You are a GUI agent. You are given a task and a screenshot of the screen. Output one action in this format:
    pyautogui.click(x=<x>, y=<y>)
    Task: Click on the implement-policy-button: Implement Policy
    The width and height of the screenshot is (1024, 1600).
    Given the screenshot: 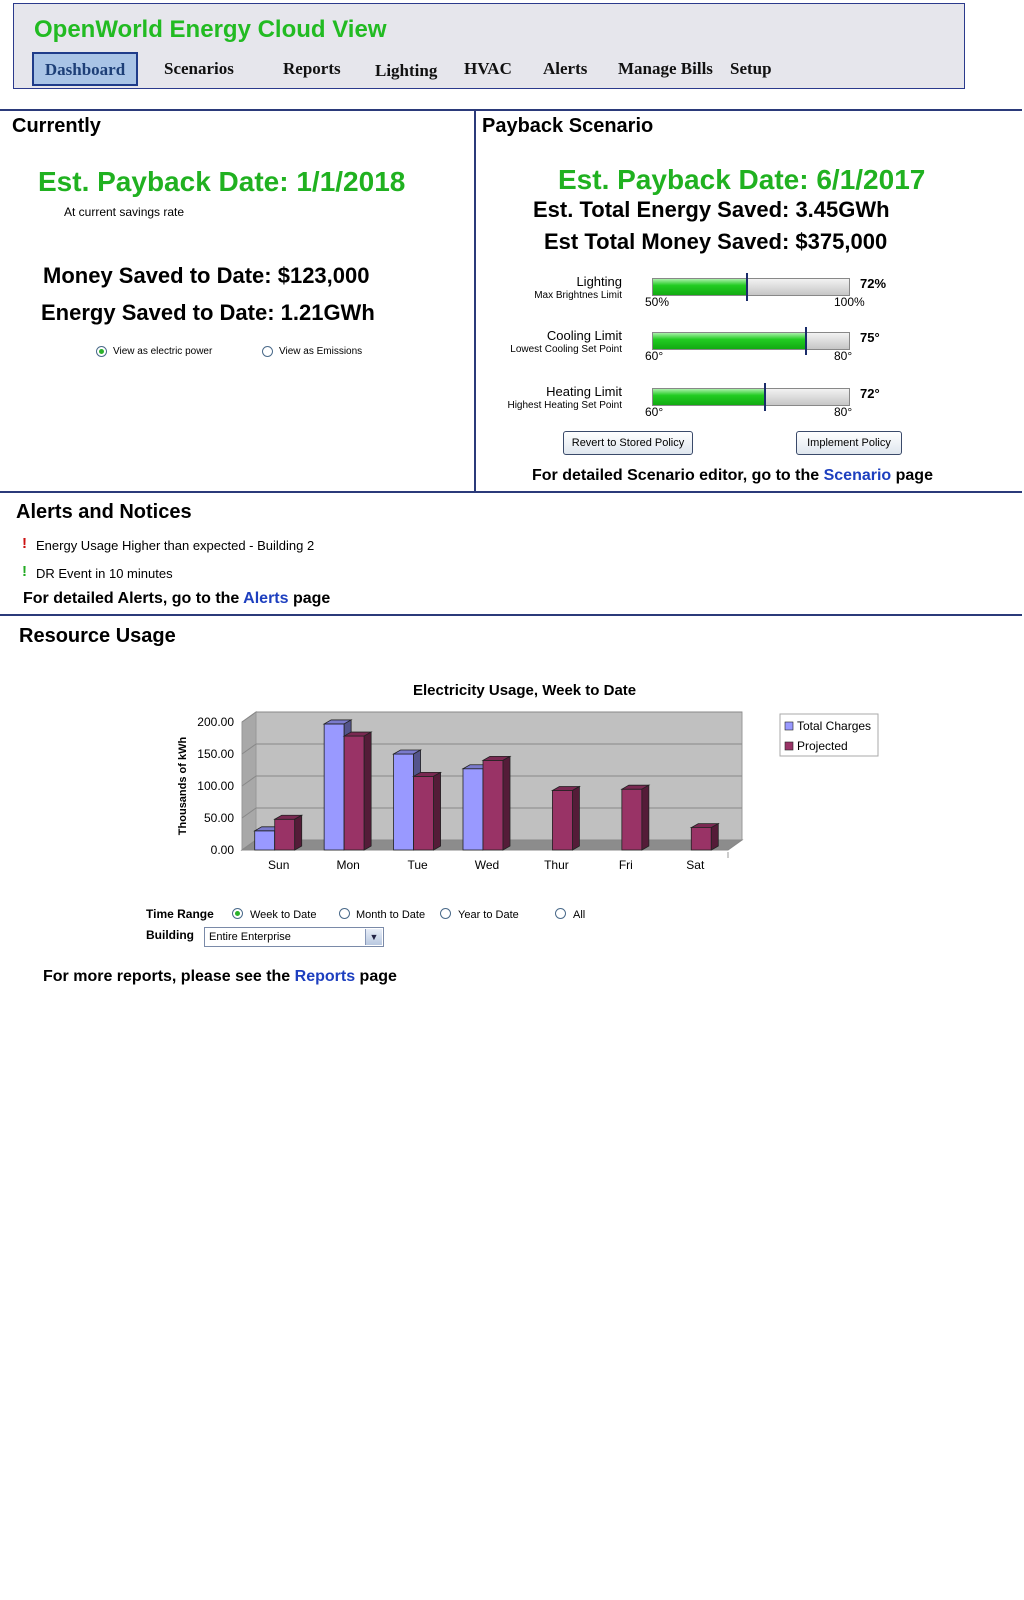 What is the action you would take?
    pyautogui.click(x=849, y=443)
    